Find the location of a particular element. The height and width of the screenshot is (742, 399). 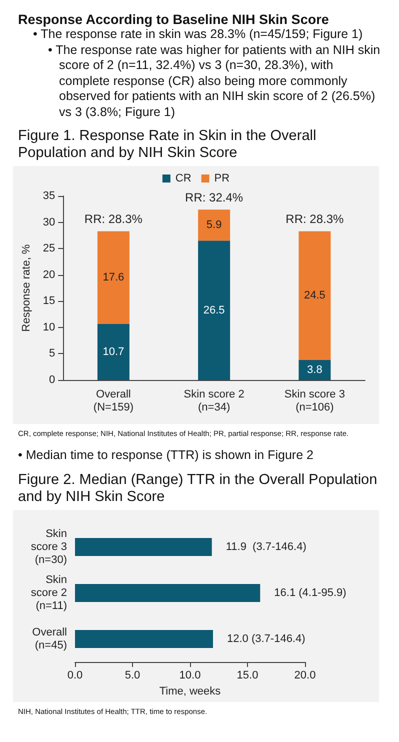

data-label: 12.0 (3.7-146.4) is located at coordinates (266, 638).